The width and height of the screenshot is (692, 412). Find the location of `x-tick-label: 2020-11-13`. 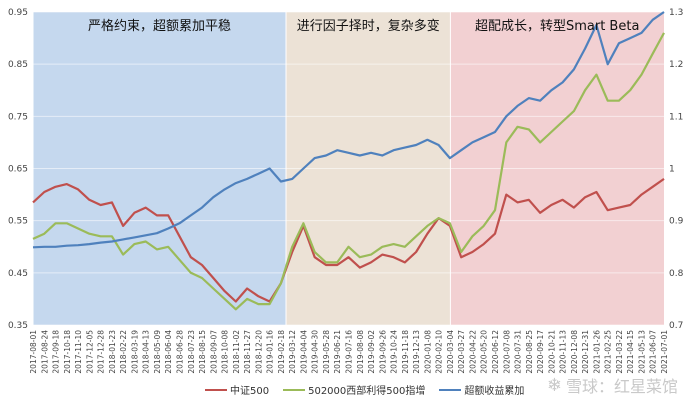

x-tick-label: 2020-11-13 is located at coordinates (563, 352).